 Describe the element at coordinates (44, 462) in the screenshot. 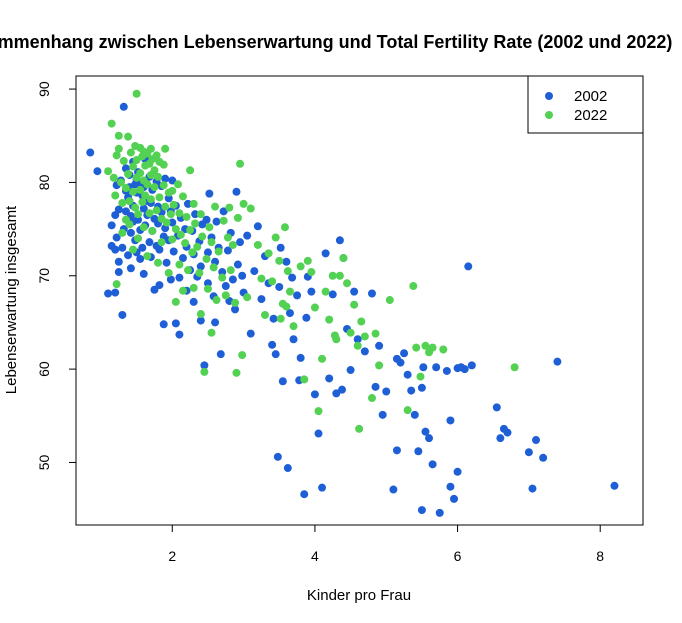

I see `y-tick-label: 50` at that location.